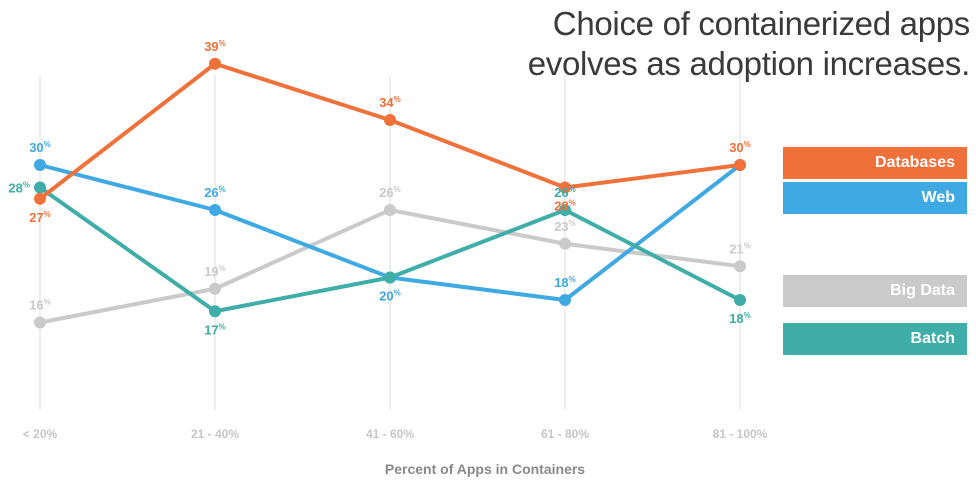 This screenshot has width=976, height=485. What do you see at coordinates (875, 339) in the screenshot?
I see `legend-item-batch: Batch` at bounding box center [875, 339].